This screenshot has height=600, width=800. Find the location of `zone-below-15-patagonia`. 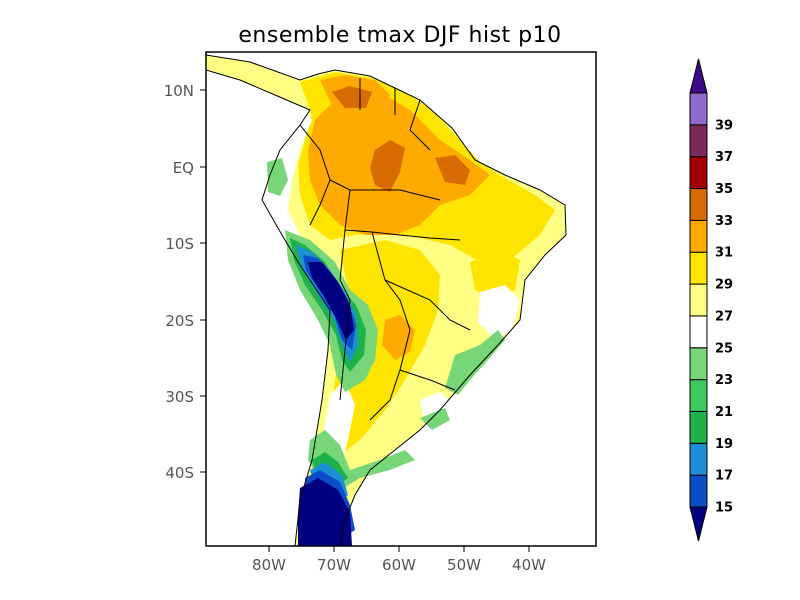

zone-below-15-patagonia is located at coordinates (325, 512).